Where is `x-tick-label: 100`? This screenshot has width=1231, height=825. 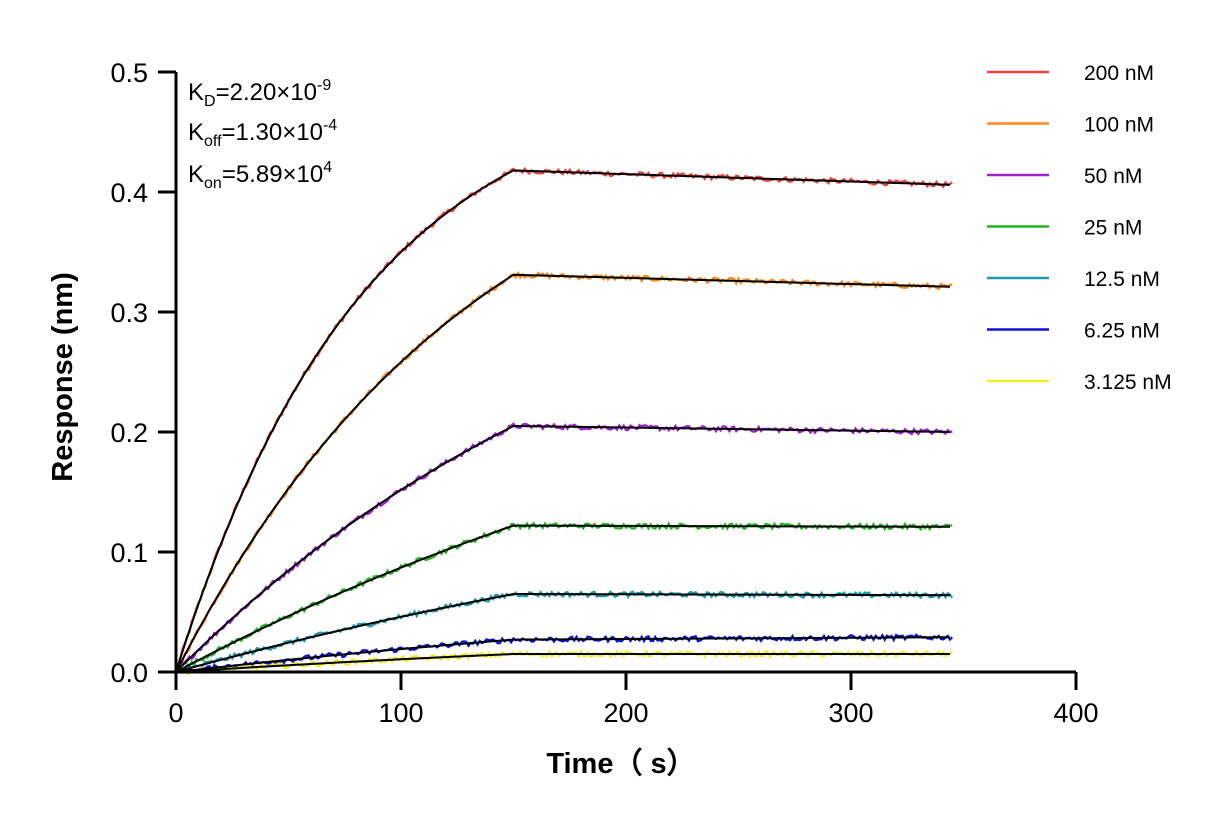
x-tick-label: 100 is located at coordinates (400, 713).